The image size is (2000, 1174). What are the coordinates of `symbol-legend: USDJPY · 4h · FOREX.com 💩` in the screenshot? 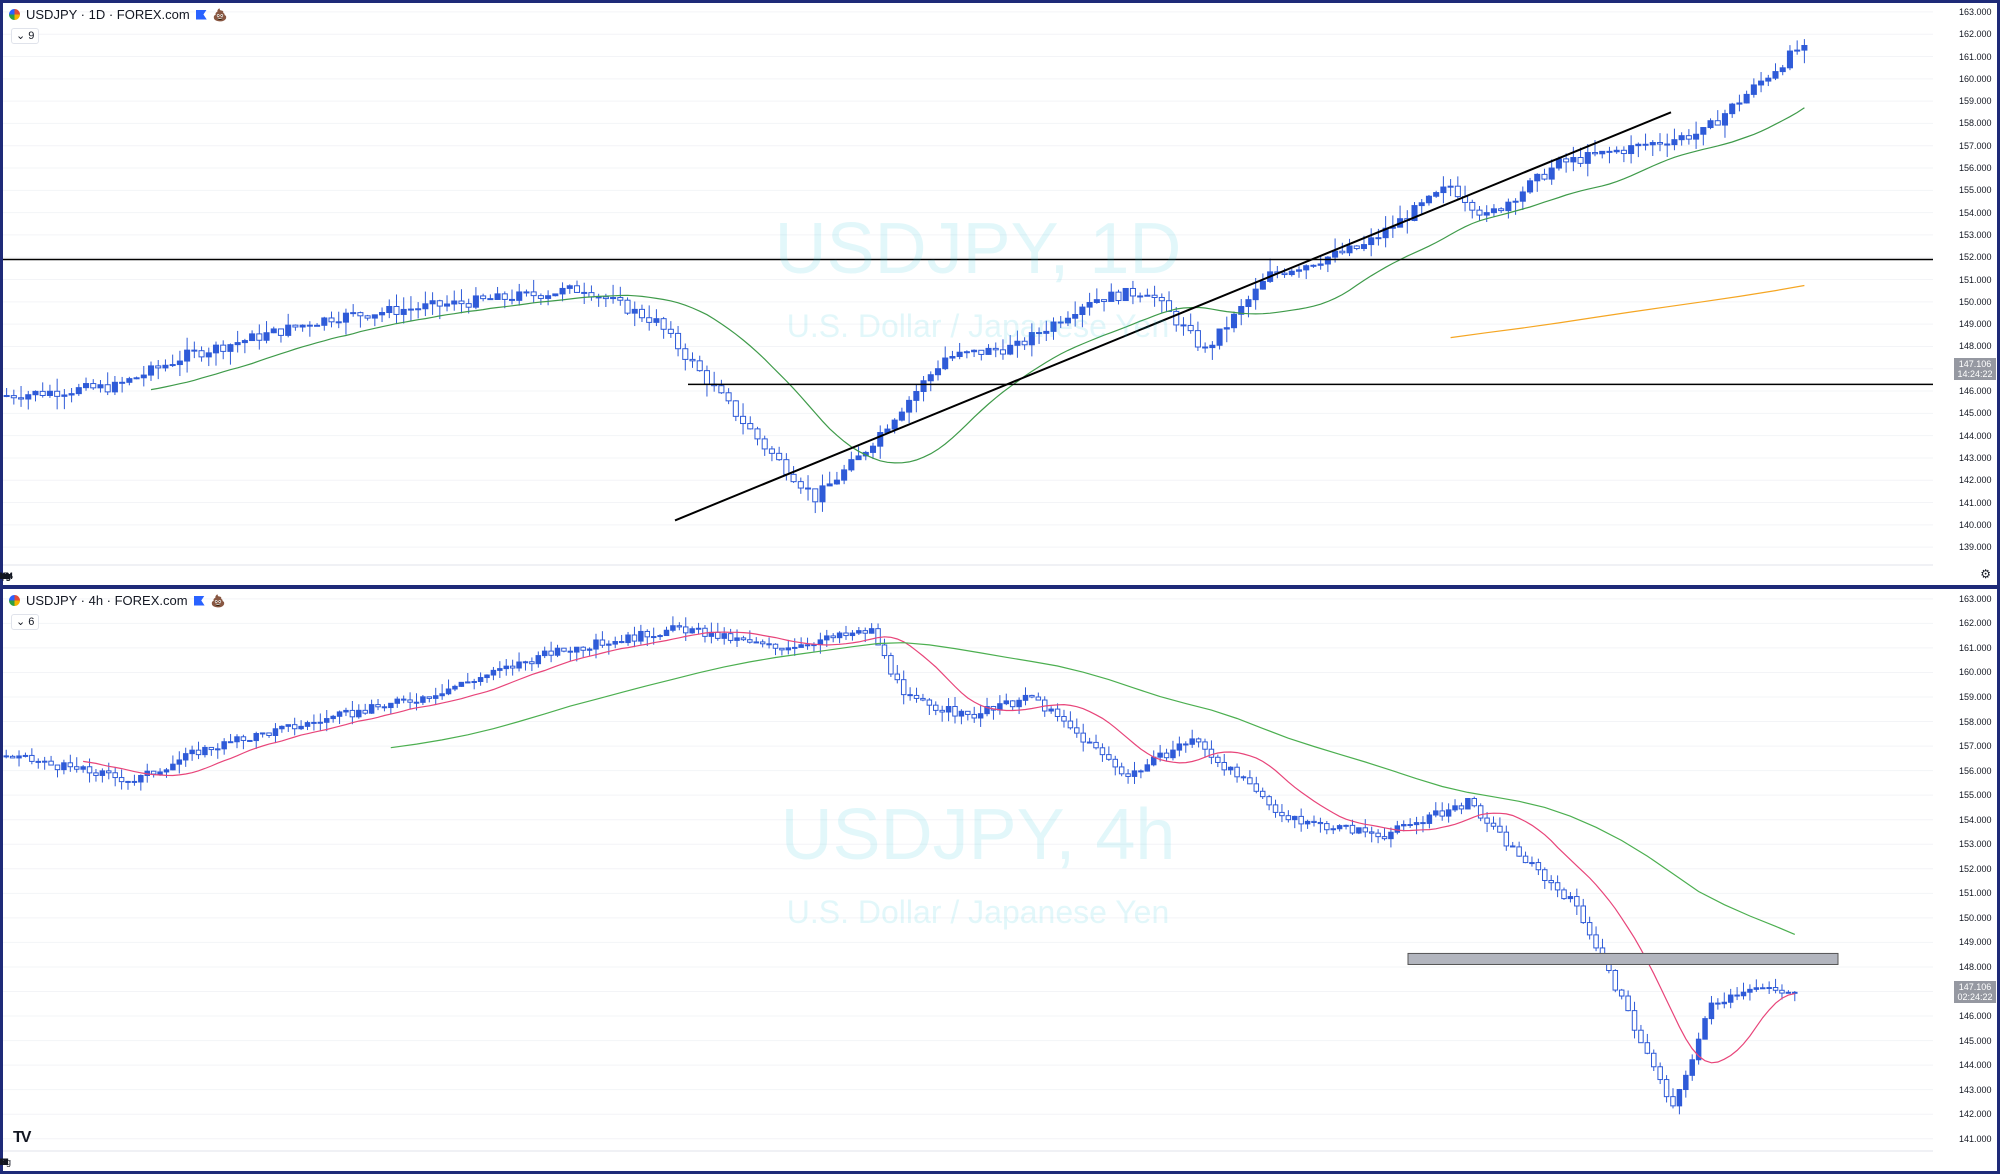 It's located at (117, 600).